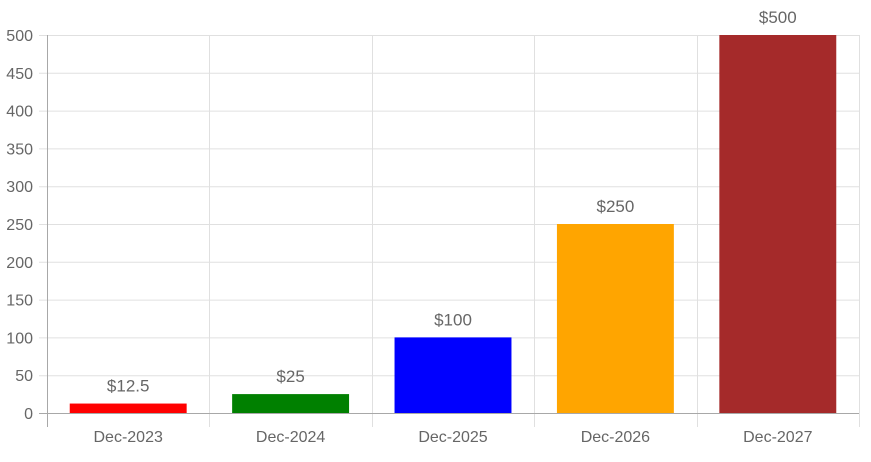 This screenshot has height=462, width=871. What do you see at coordinates (615, 437) in the screenshot?
I see `x-tick-label: Dec-2026` at bounding box center [615, 437].